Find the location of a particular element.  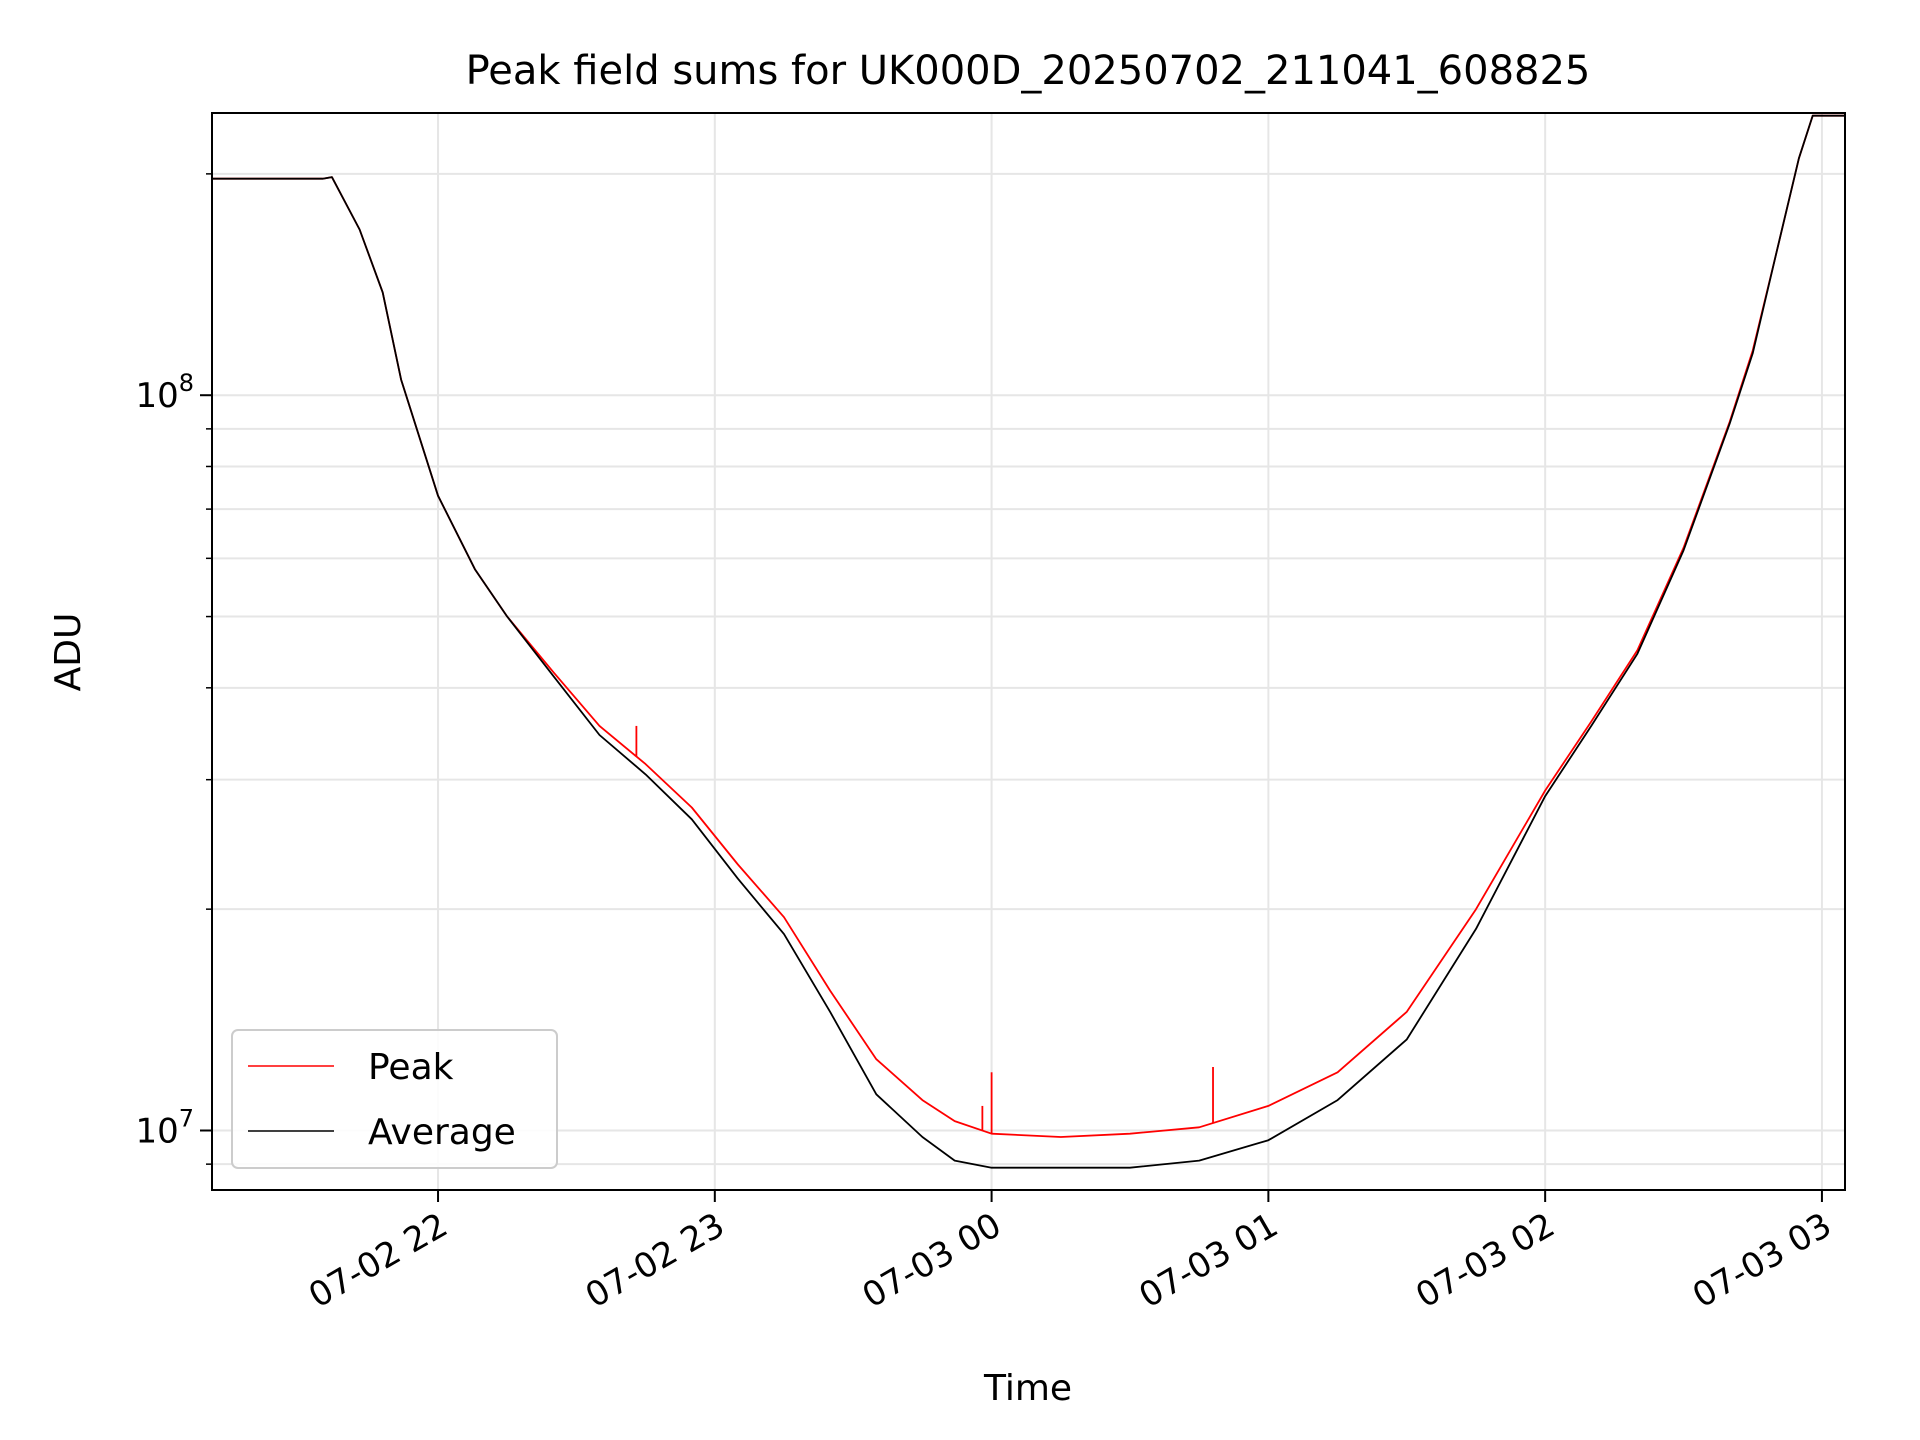

legend-average-label: Average is located at coordinates (442, 1132).